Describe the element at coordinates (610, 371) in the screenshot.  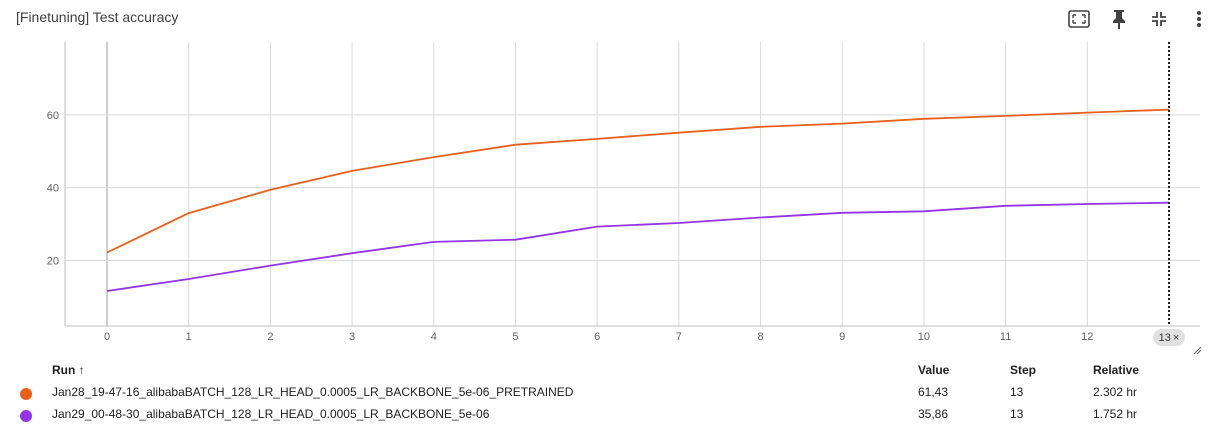
I see `table-header: Run ↑ Value Step Relative` at that location.